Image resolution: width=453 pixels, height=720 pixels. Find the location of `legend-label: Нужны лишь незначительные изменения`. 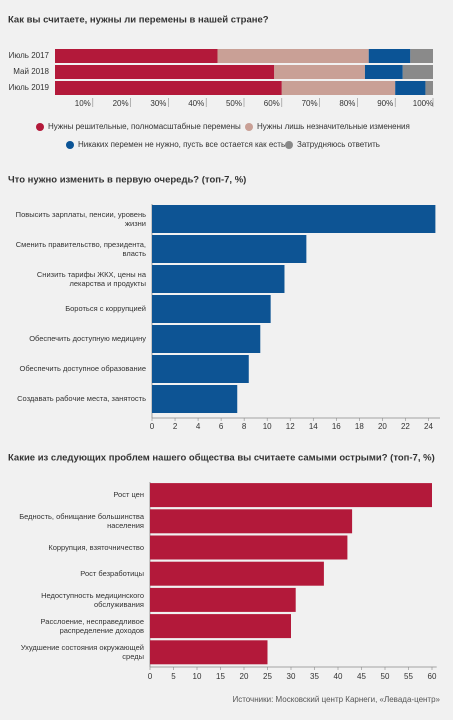

legend-label: Нужны лишь незначительные изменения is located at coordinates (333, 126).